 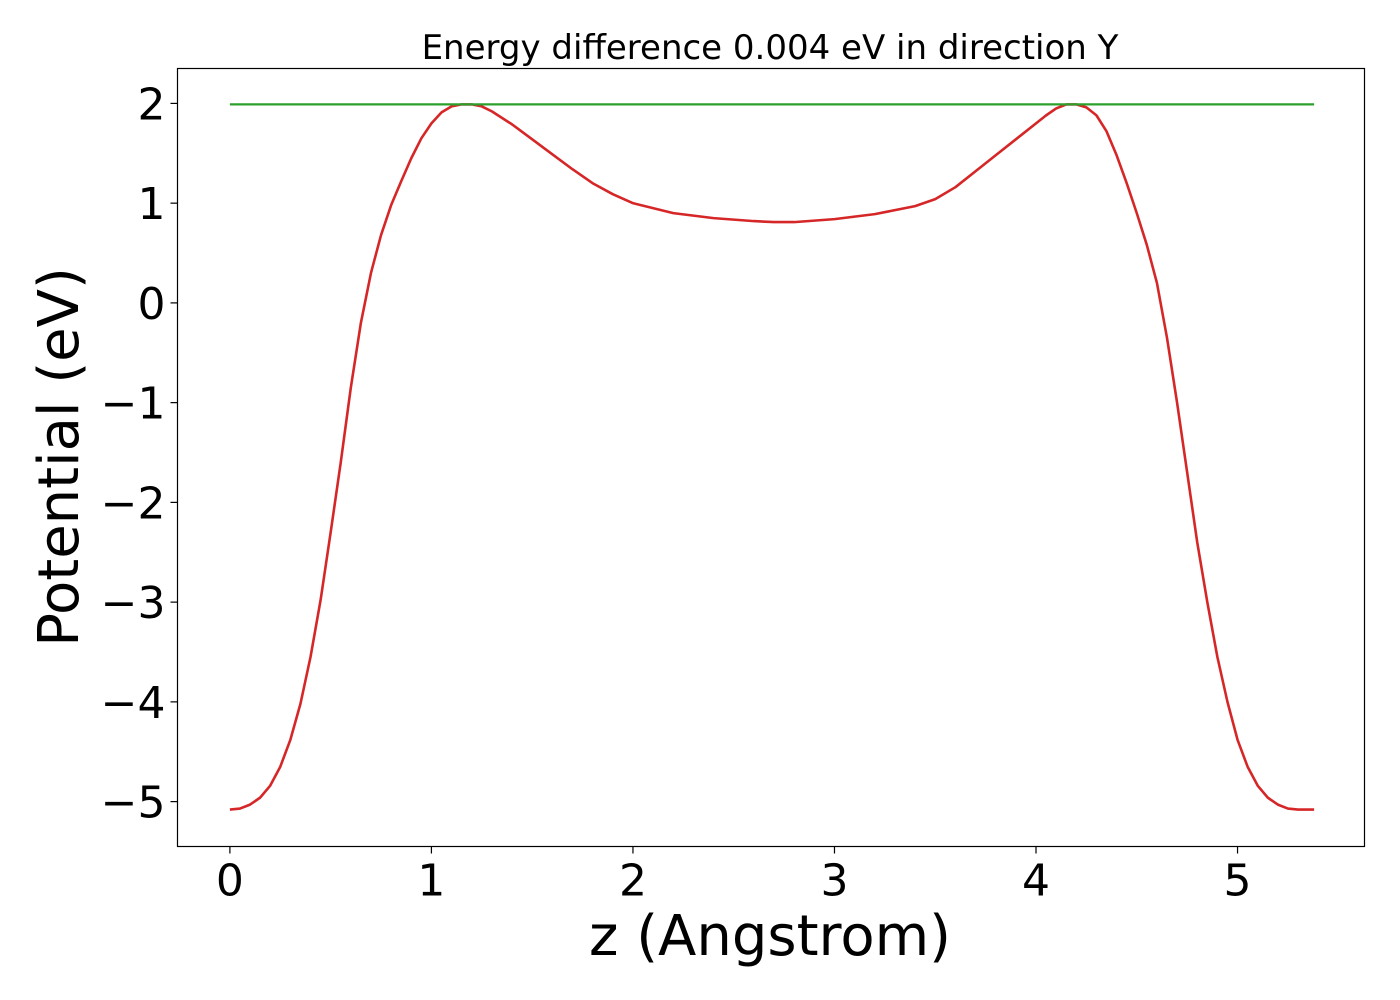 I want to click on x-axis-title: z (Angstrom), so click(x=770, y=936).